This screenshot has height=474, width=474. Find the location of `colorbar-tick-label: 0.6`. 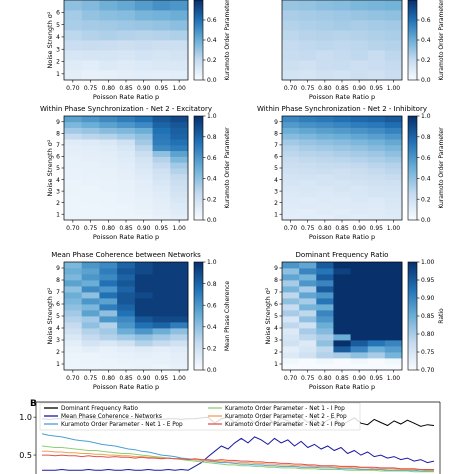

colorbar-tick-label: 0.6 is located at coordinates (212, 305).